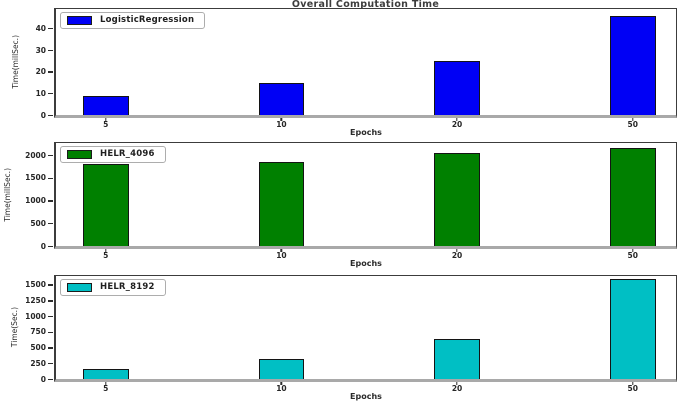 Image resolution: width=685 pixels, height=404 pixels. I want to click on legend-helr-8192: HELR_8192, so click(113, 287).